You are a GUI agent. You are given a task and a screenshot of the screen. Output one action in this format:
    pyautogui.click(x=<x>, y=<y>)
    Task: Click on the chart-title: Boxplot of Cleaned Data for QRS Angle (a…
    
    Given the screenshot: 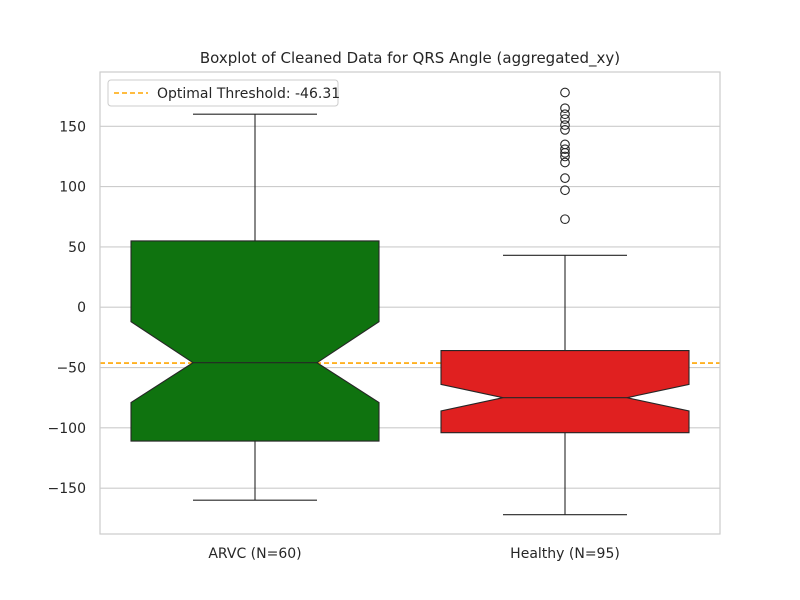 What is the action you would take?
    pyautogui.click(x=410, y=58)
    